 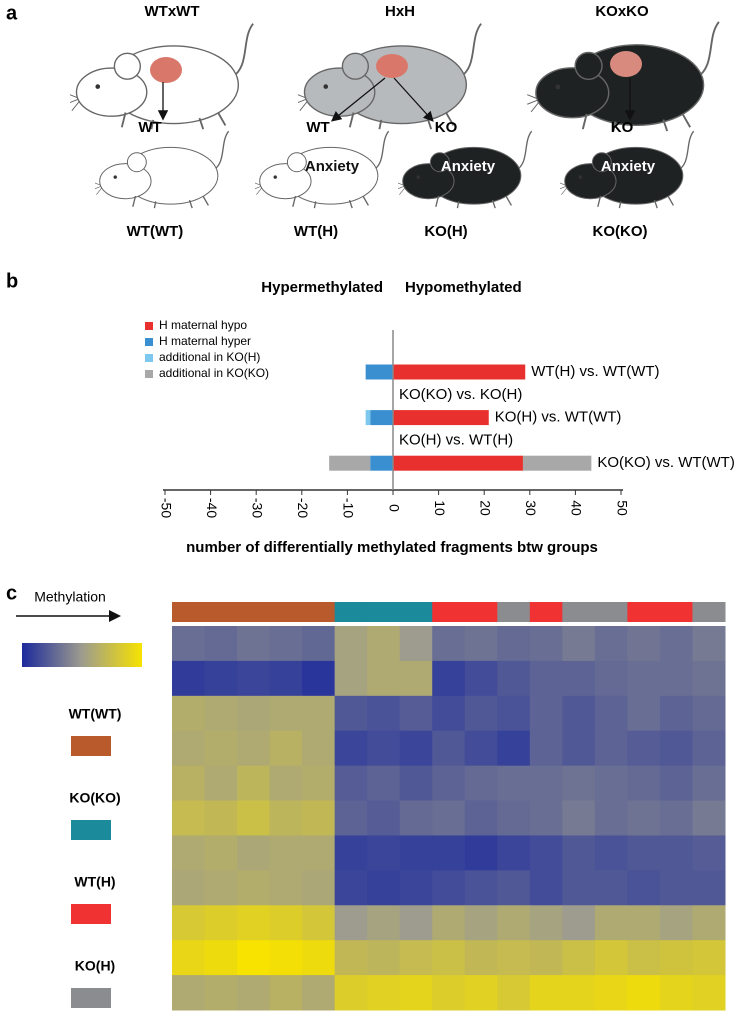 I want to click on cross-title: WTxWT, so click(x=172, y=11).